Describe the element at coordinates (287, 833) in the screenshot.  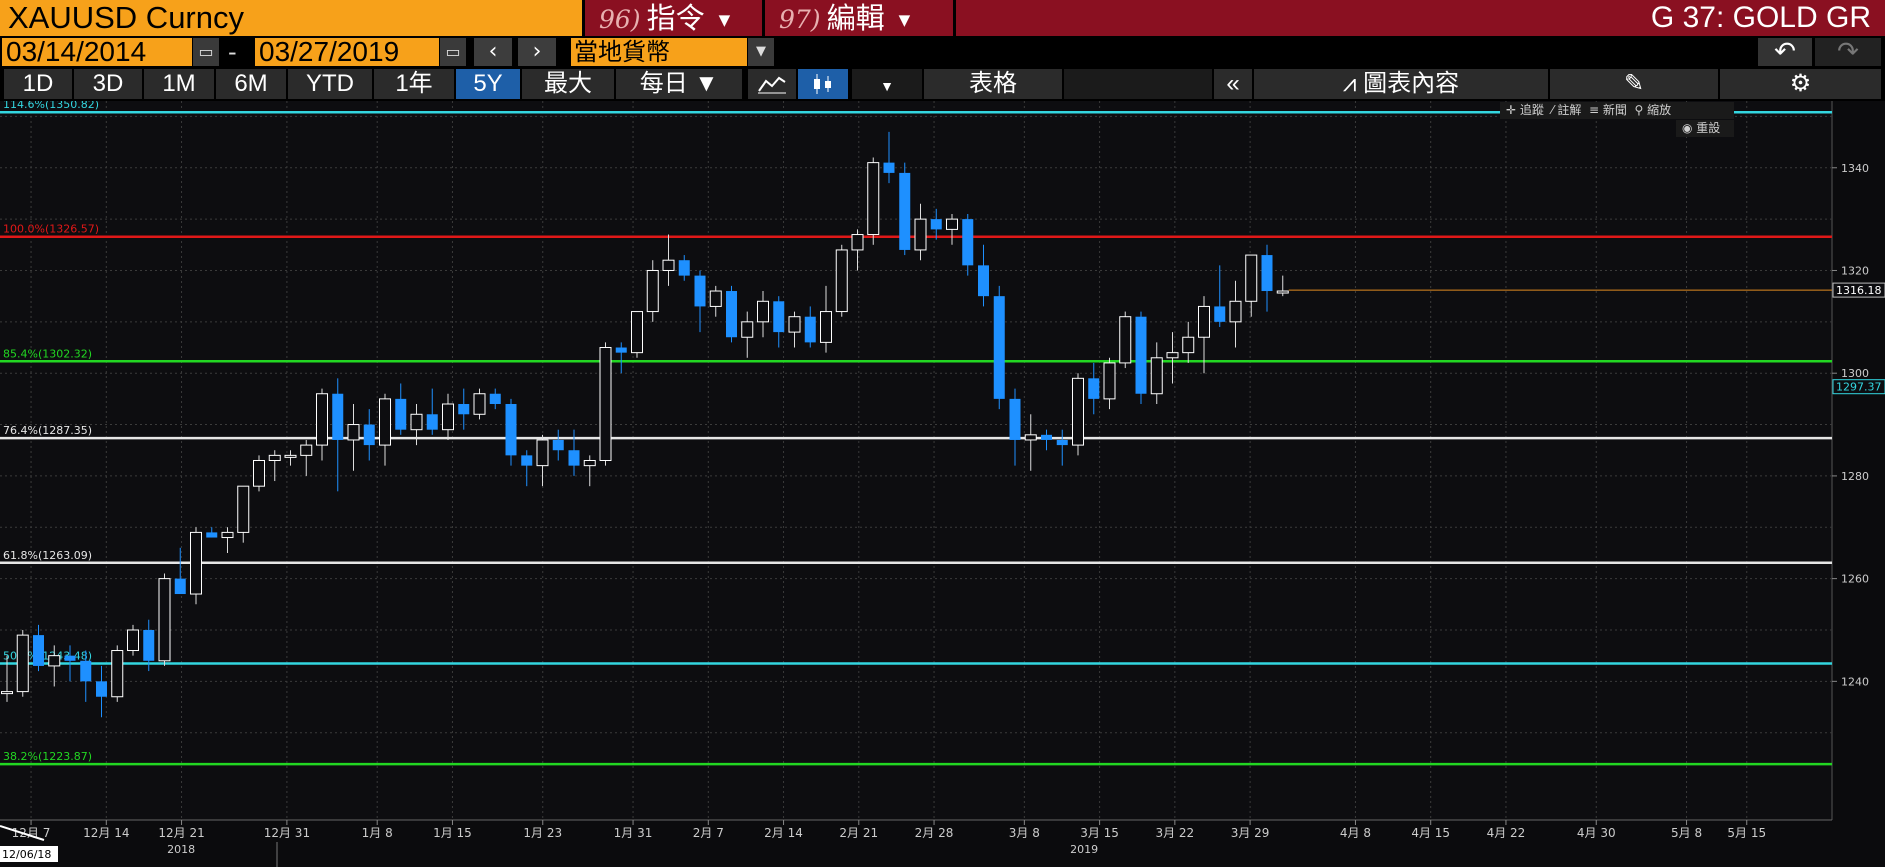
I see `x-tick-label: 12月 31` at that location.